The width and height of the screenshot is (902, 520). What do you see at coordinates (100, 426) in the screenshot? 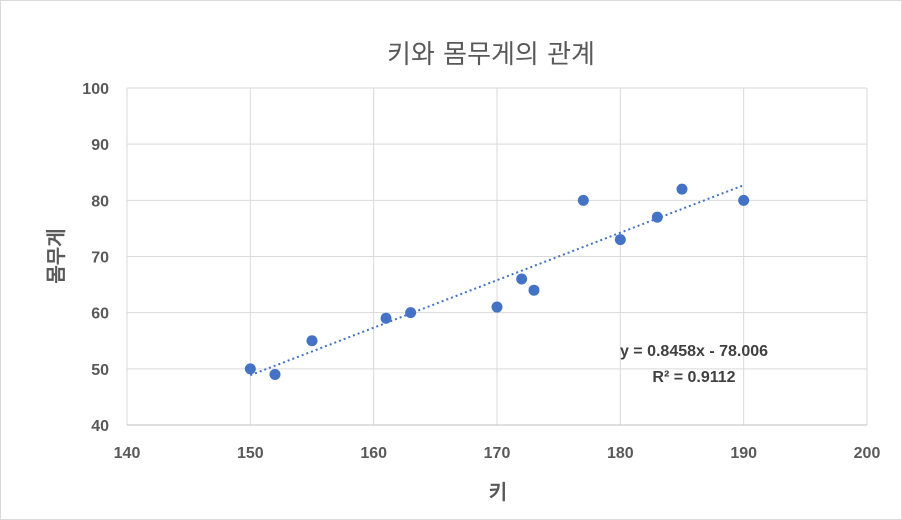
I see `y-tick-label: 40` at bounding box center [100, 426].